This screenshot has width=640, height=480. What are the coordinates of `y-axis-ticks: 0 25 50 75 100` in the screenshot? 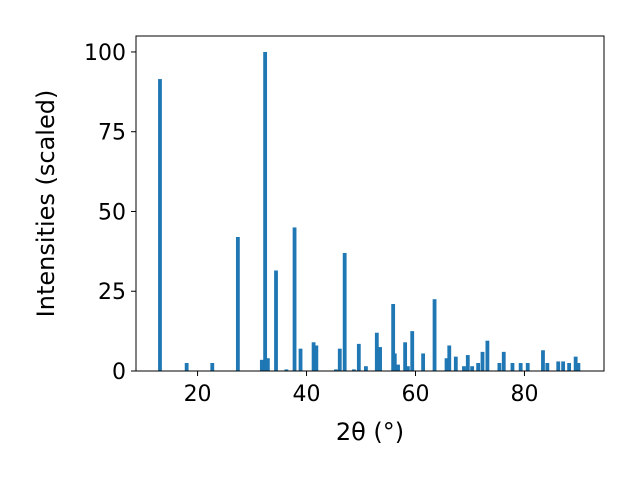 It's located at (110, 213).